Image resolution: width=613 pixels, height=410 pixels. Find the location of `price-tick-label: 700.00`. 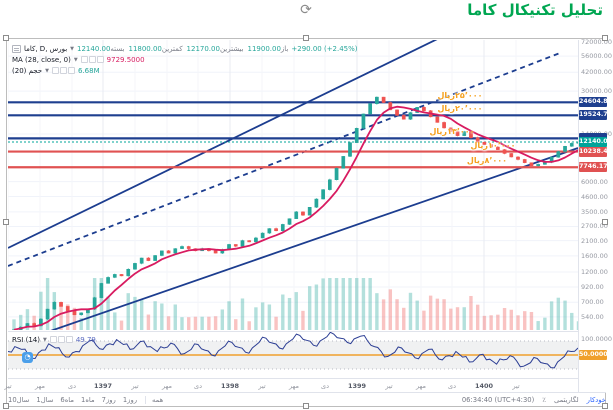

price-tick-label: 700.00 is located at coordinates (592, 302).